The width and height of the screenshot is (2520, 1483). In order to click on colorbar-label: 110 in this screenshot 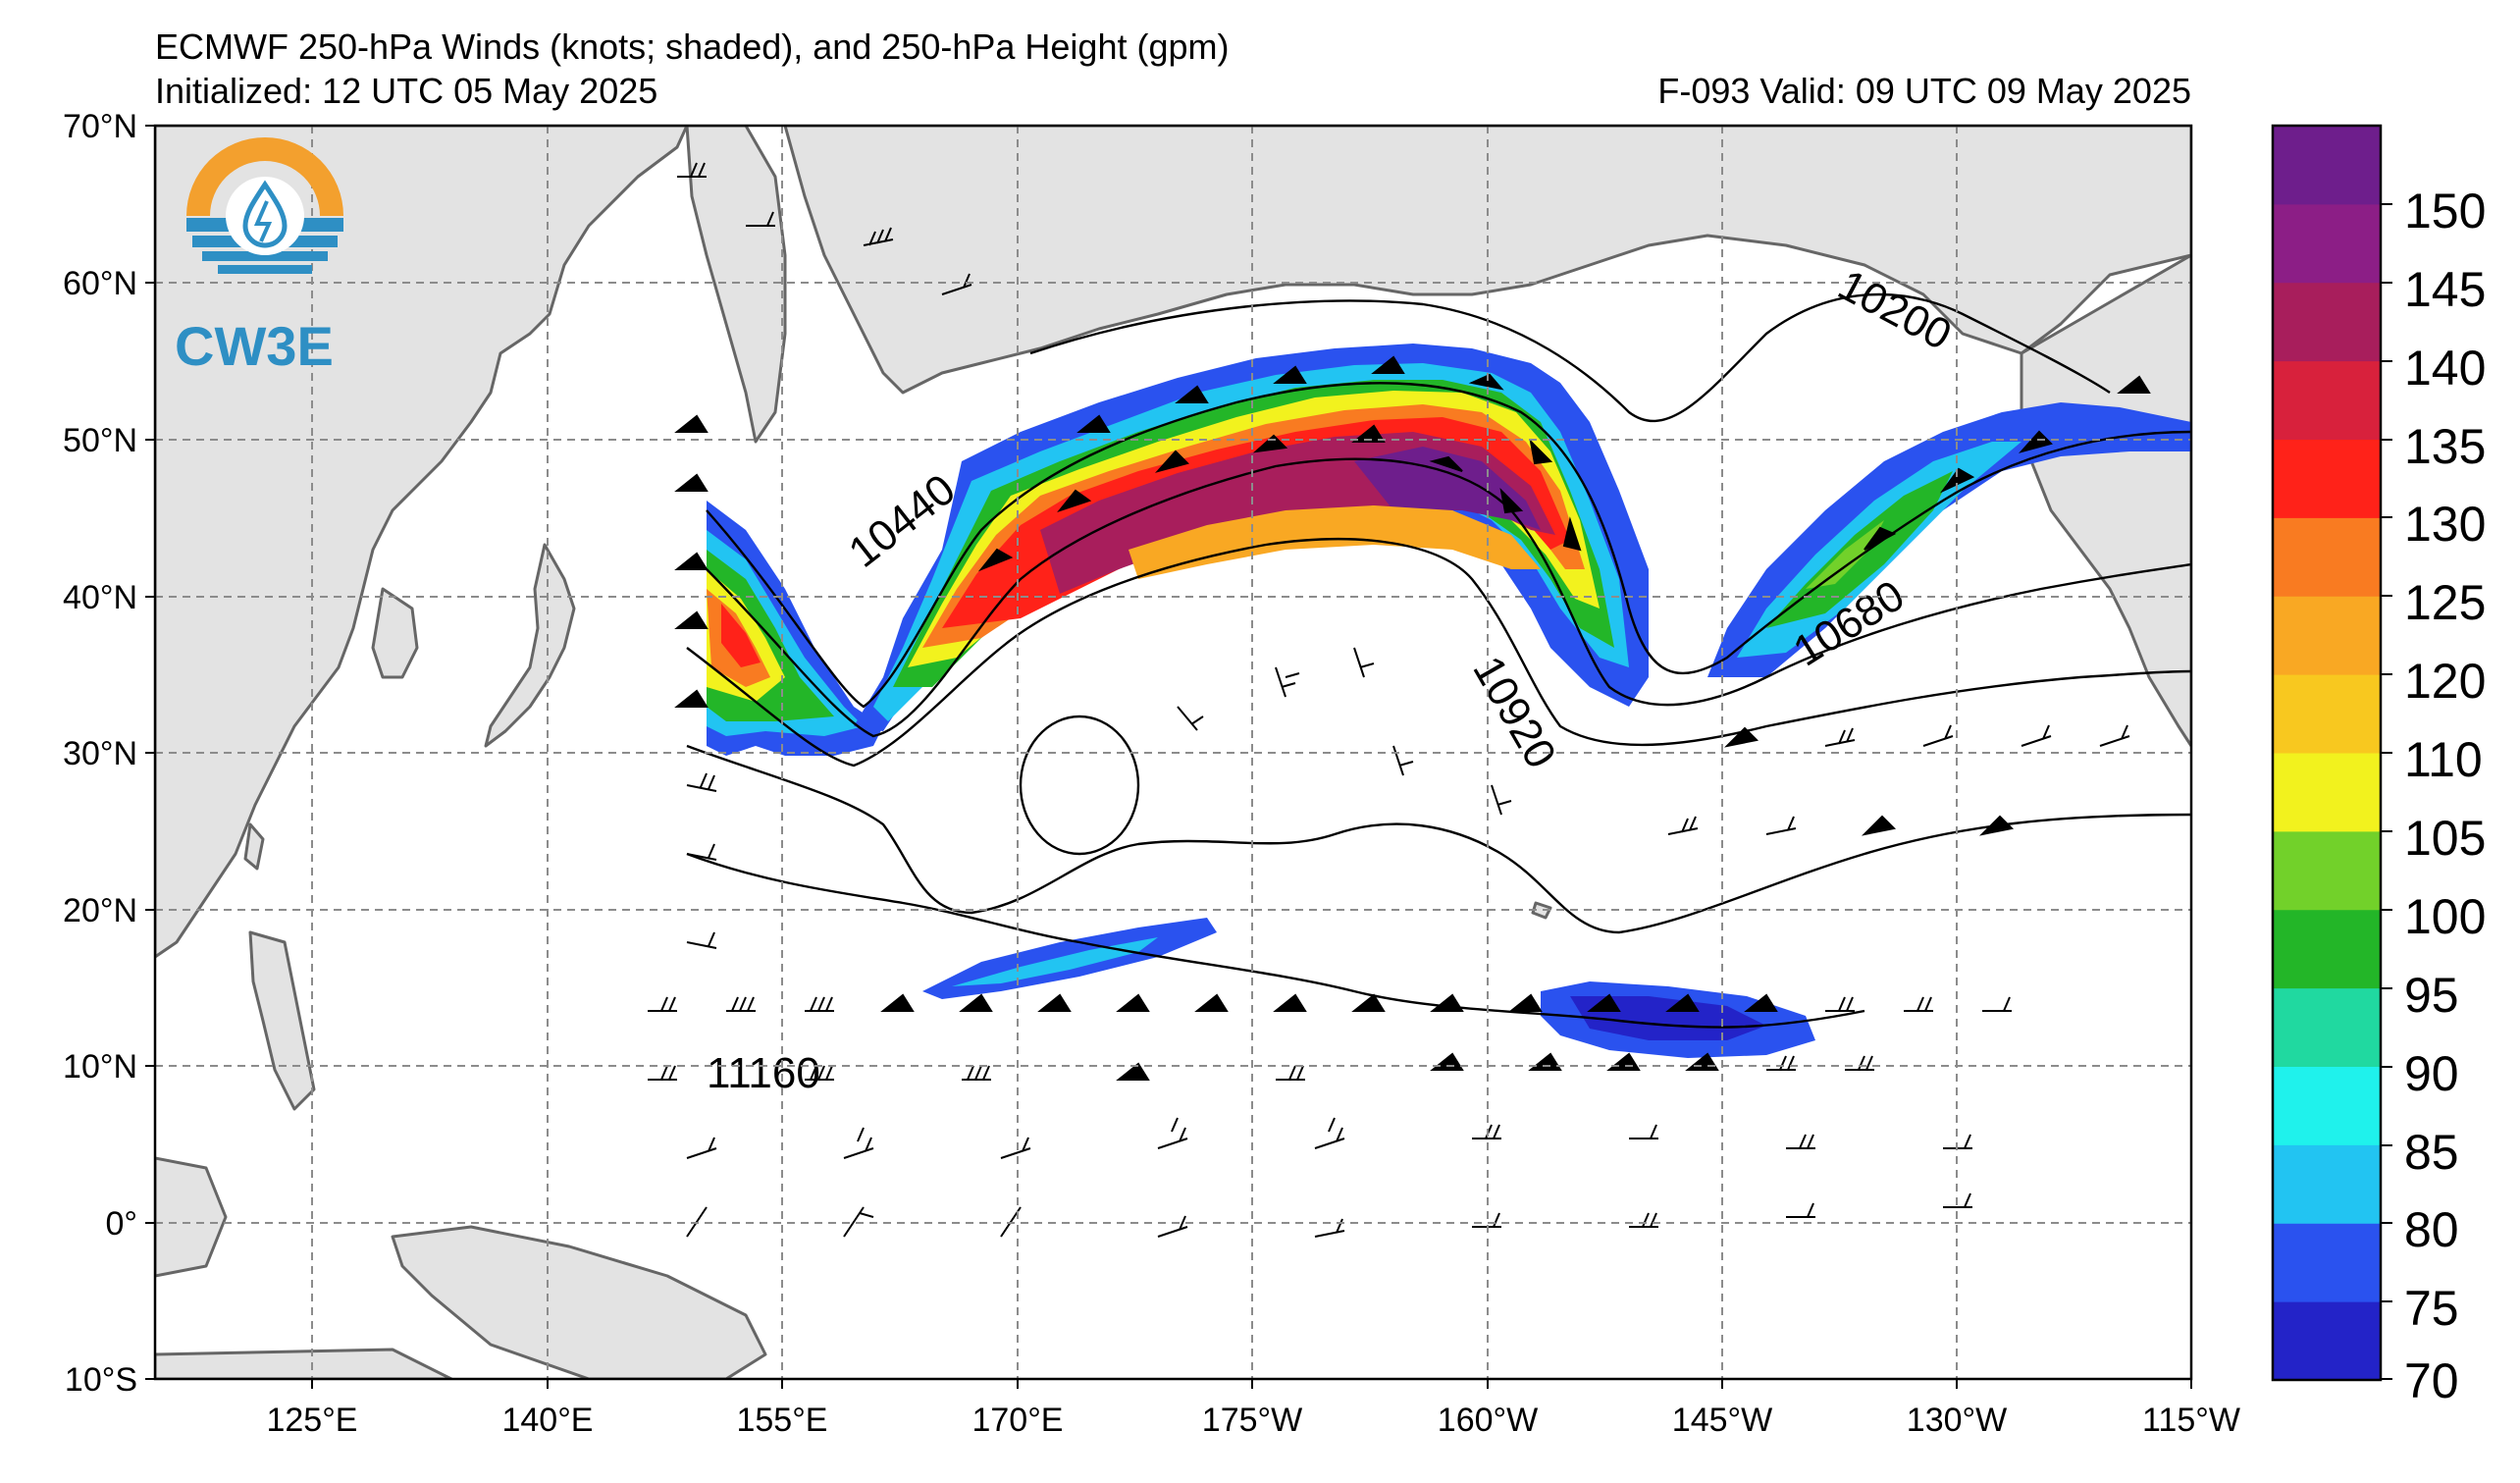, I will do `click(2443, 760)`.